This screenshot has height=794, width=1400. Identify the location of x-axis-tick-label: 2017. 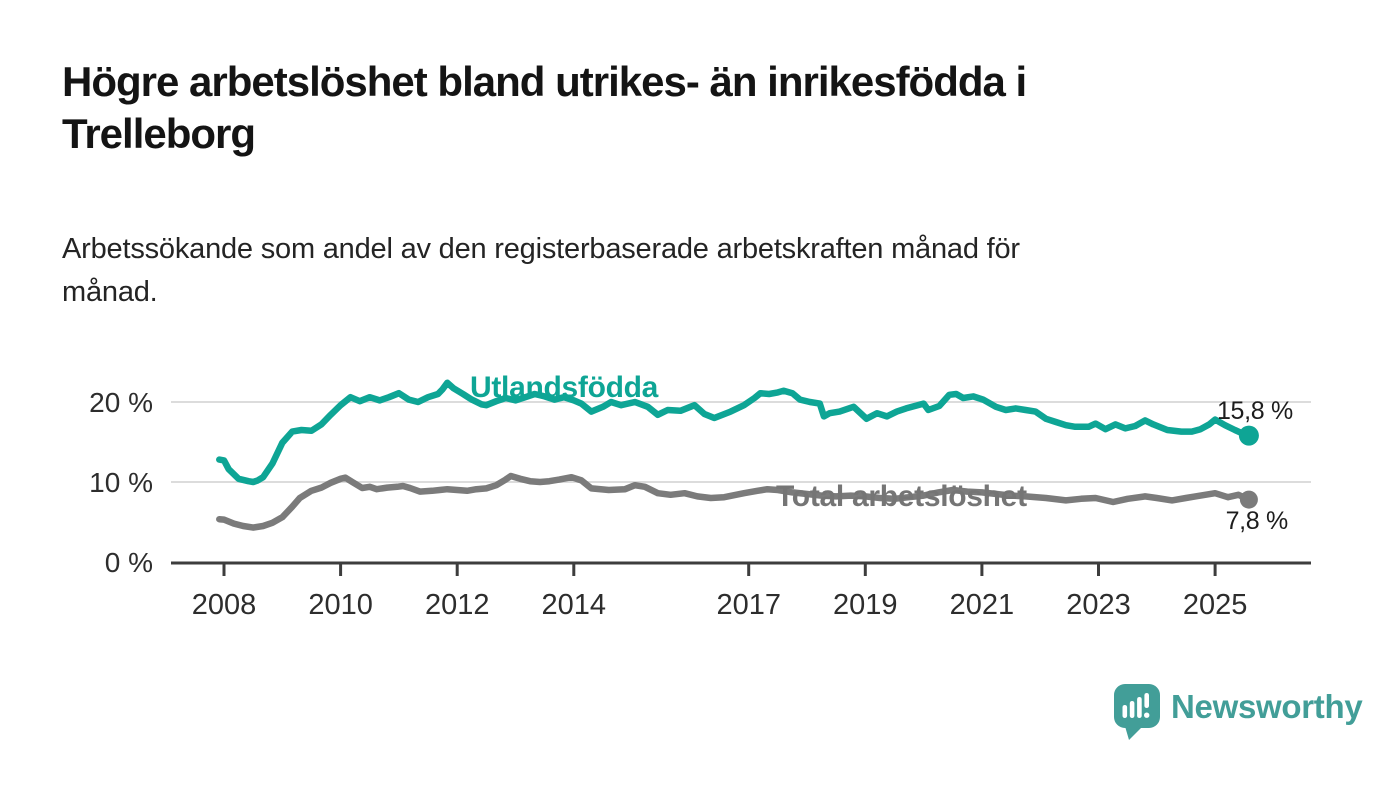
(748, 605).